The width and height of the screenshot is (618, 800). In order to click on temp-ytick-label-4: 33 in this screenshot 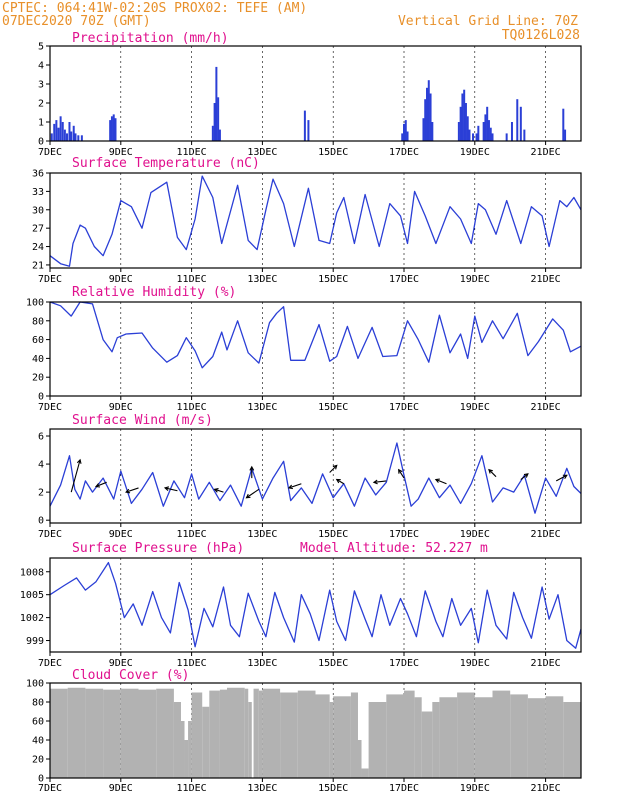, I will do `click(38, 192)`.